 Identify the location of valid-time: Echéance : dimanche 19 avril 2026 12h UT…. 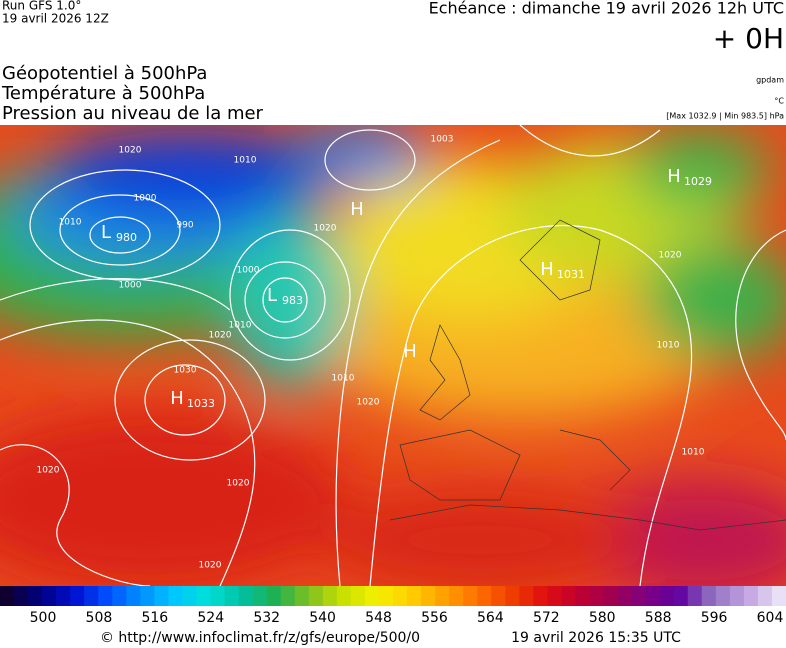
(606, 9).